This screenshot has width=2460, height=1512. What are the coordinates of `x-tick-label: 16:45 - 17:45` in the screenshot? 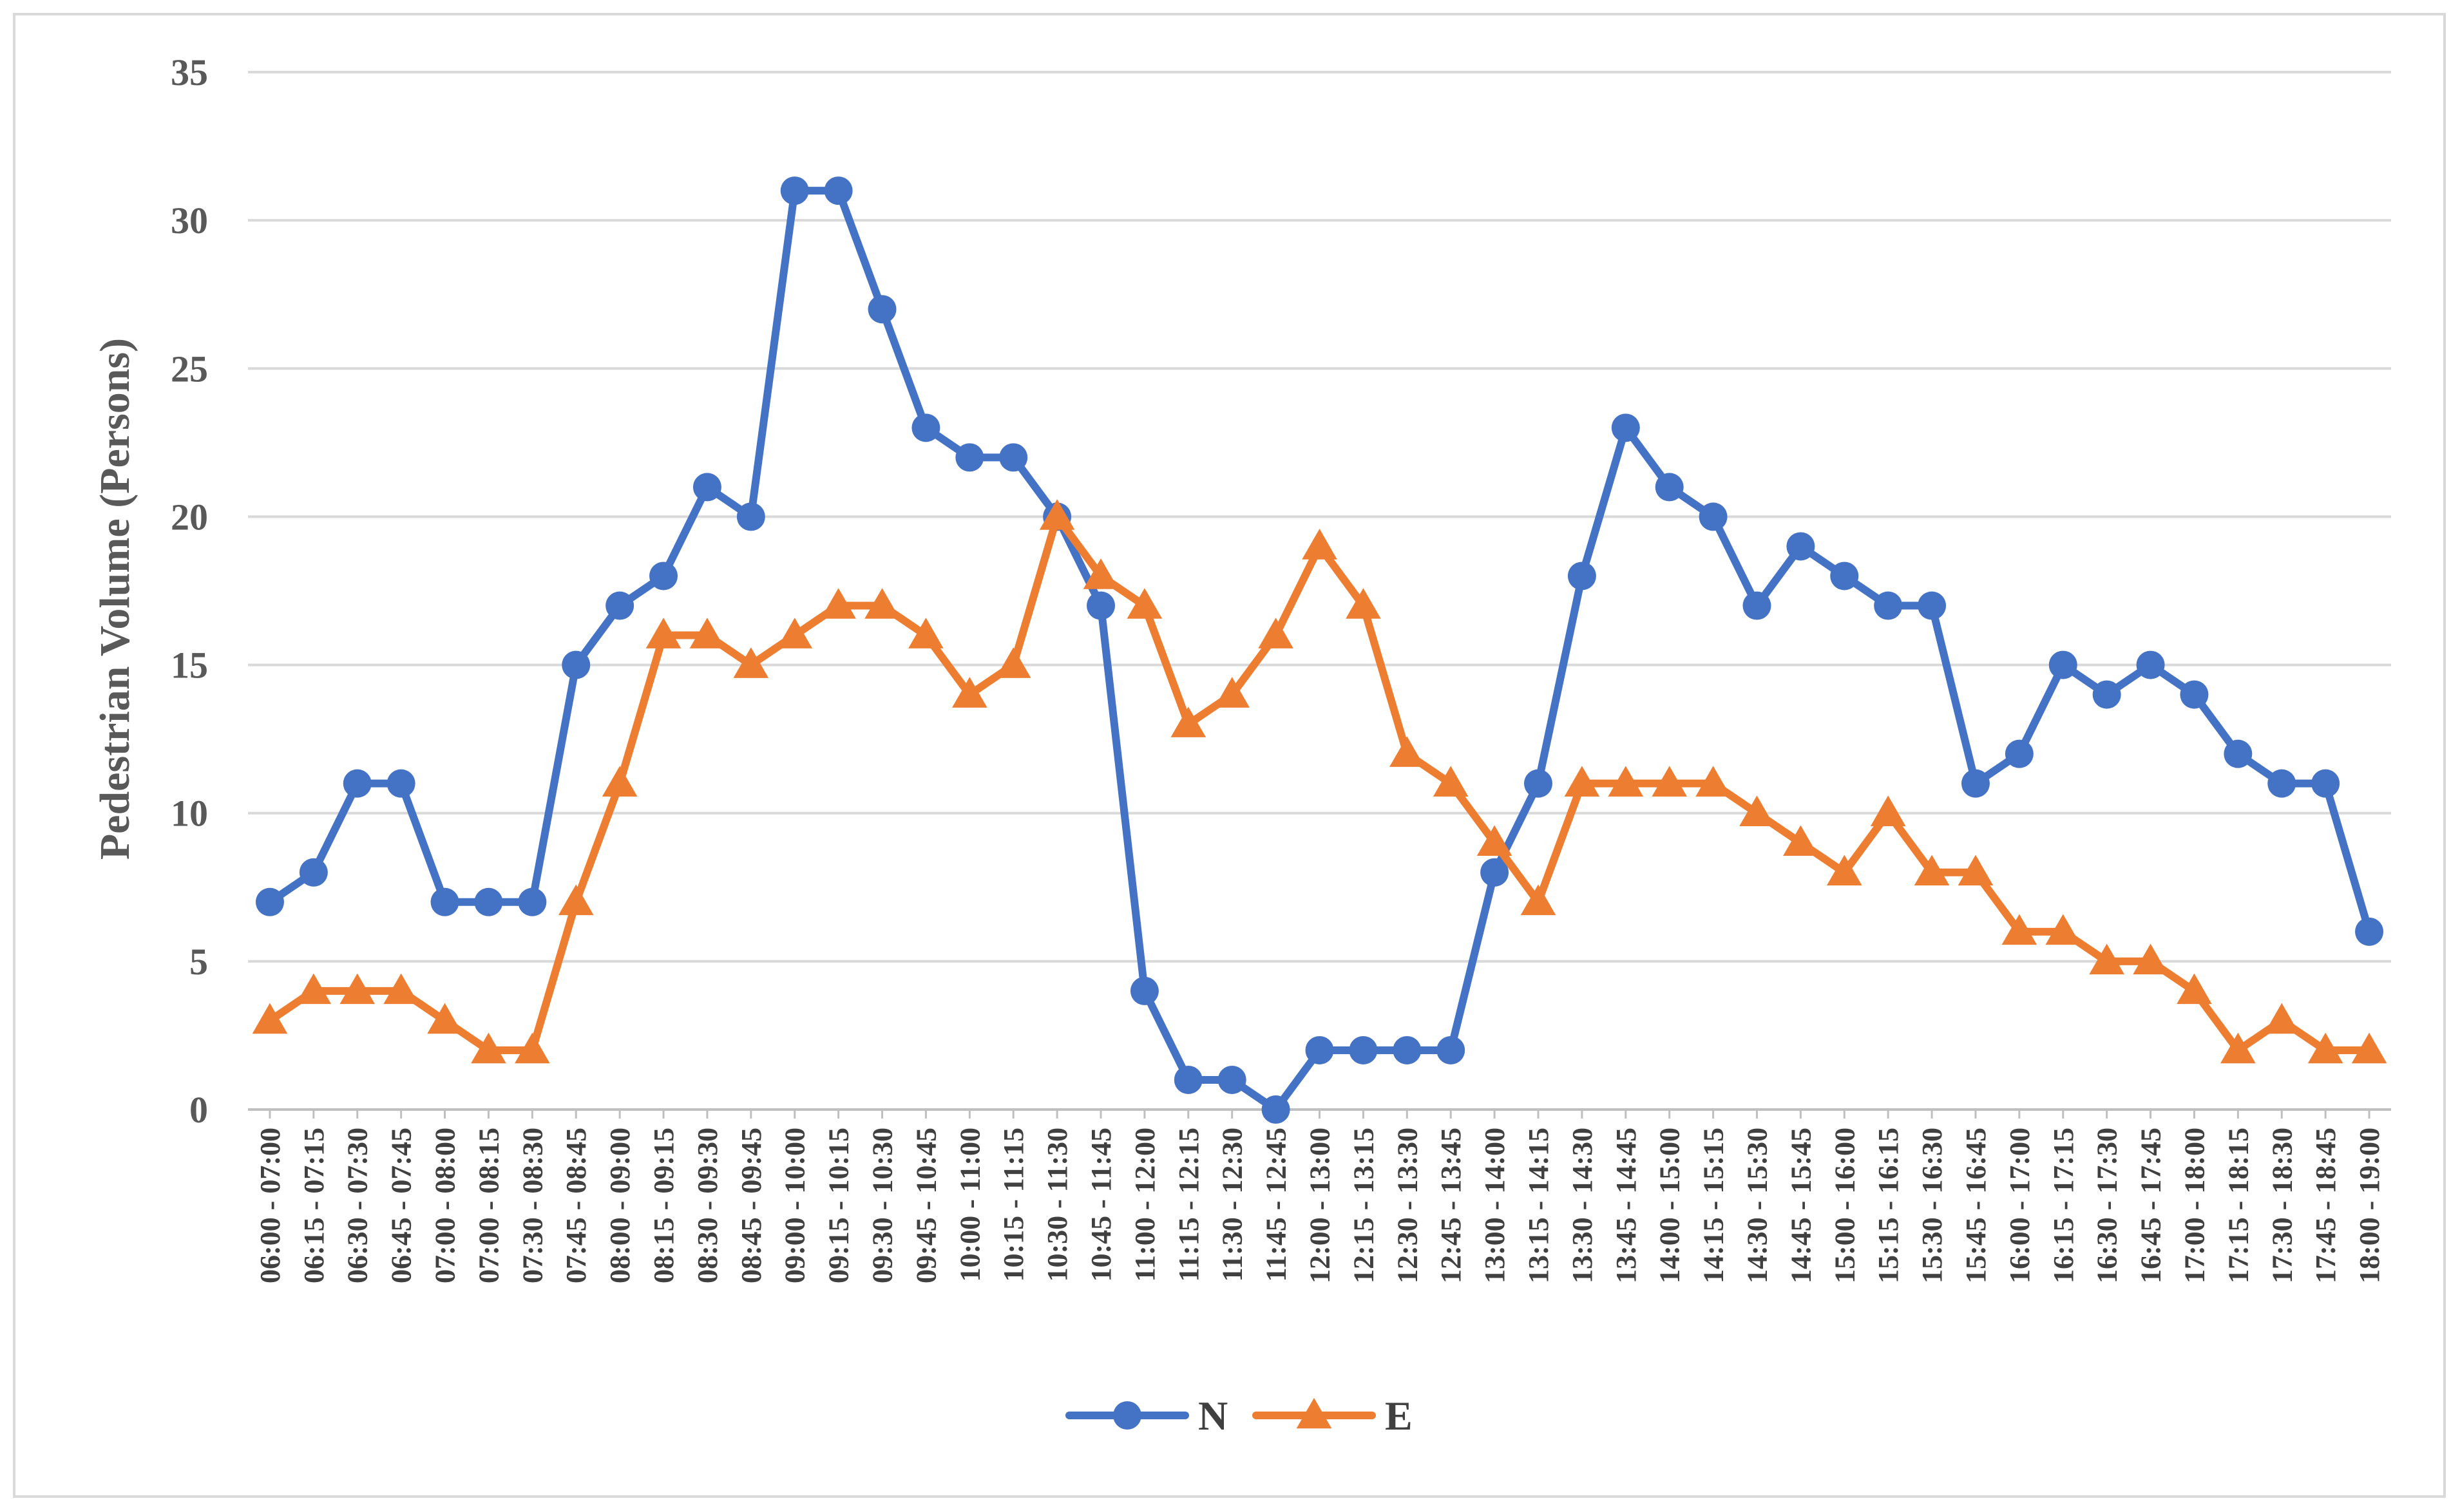 It's located at (2151, 1205).